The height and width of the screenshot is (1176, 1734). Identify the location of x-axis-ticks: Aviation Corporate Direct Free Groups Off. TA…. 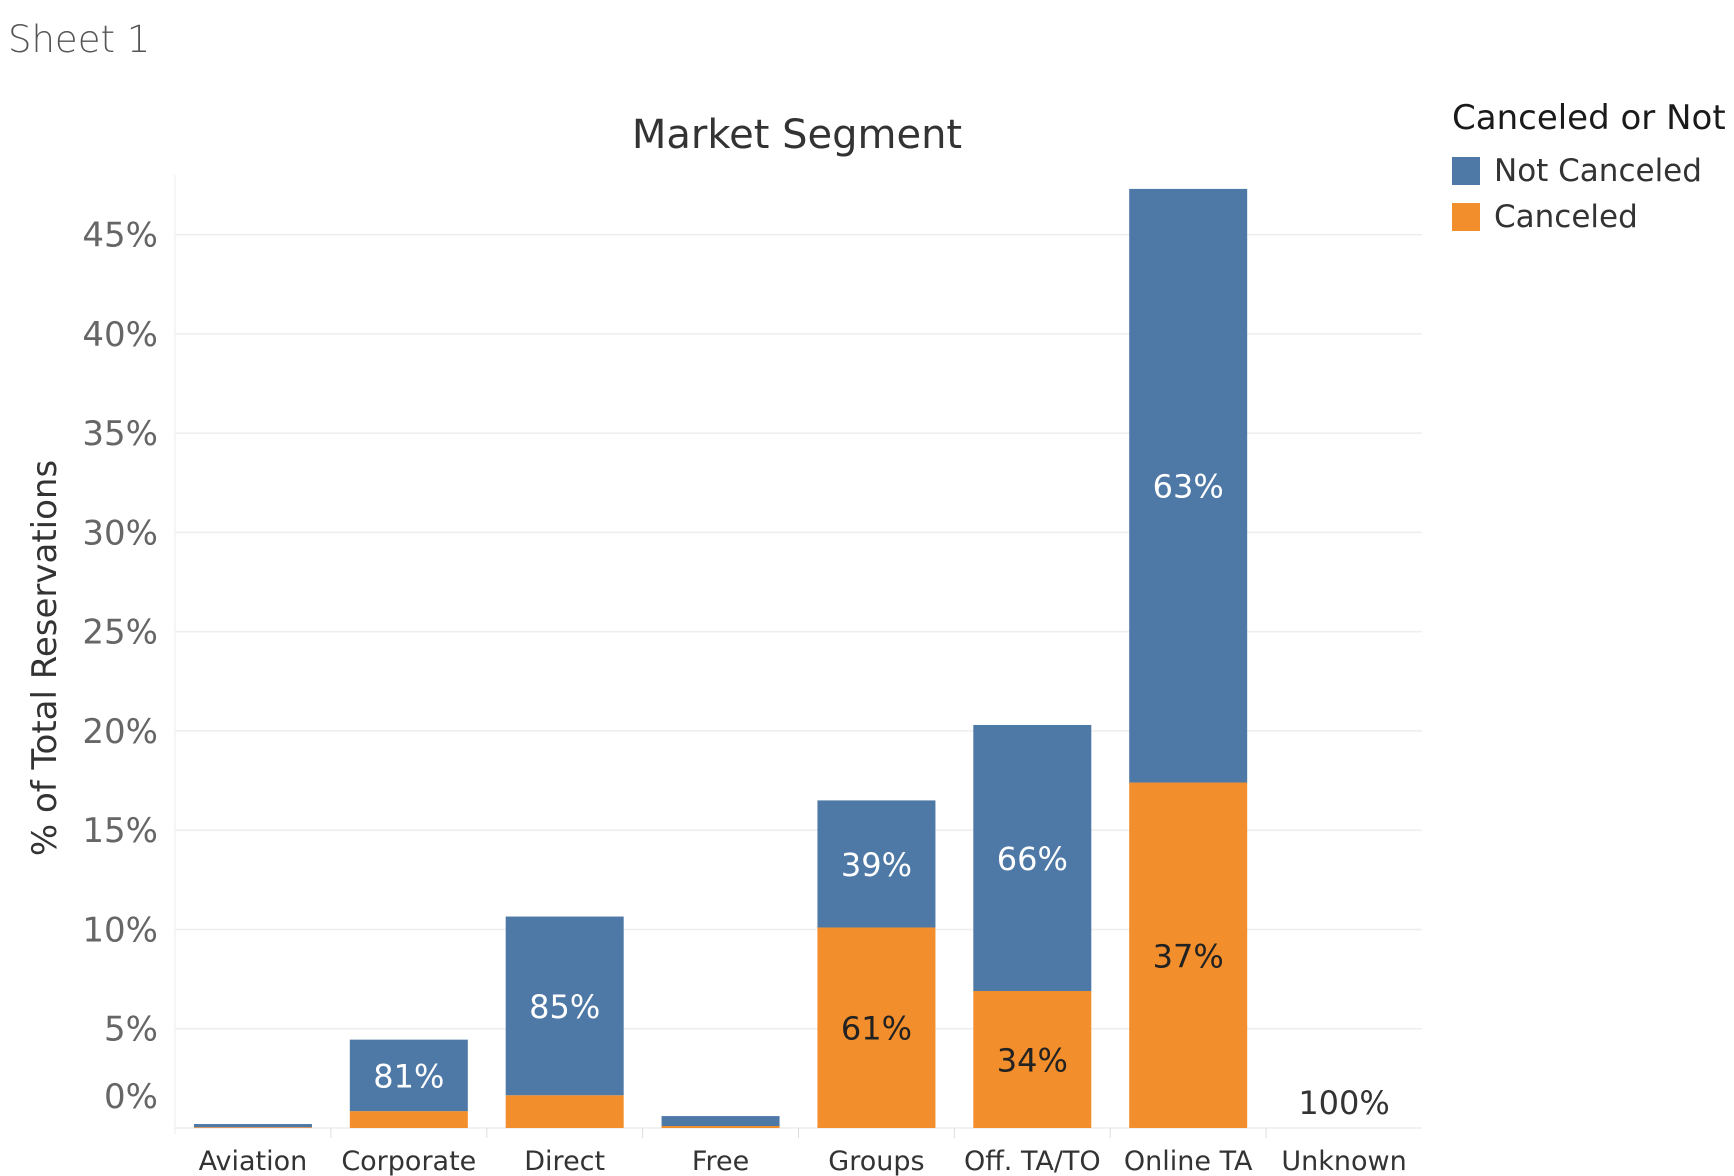
(803, 1152).